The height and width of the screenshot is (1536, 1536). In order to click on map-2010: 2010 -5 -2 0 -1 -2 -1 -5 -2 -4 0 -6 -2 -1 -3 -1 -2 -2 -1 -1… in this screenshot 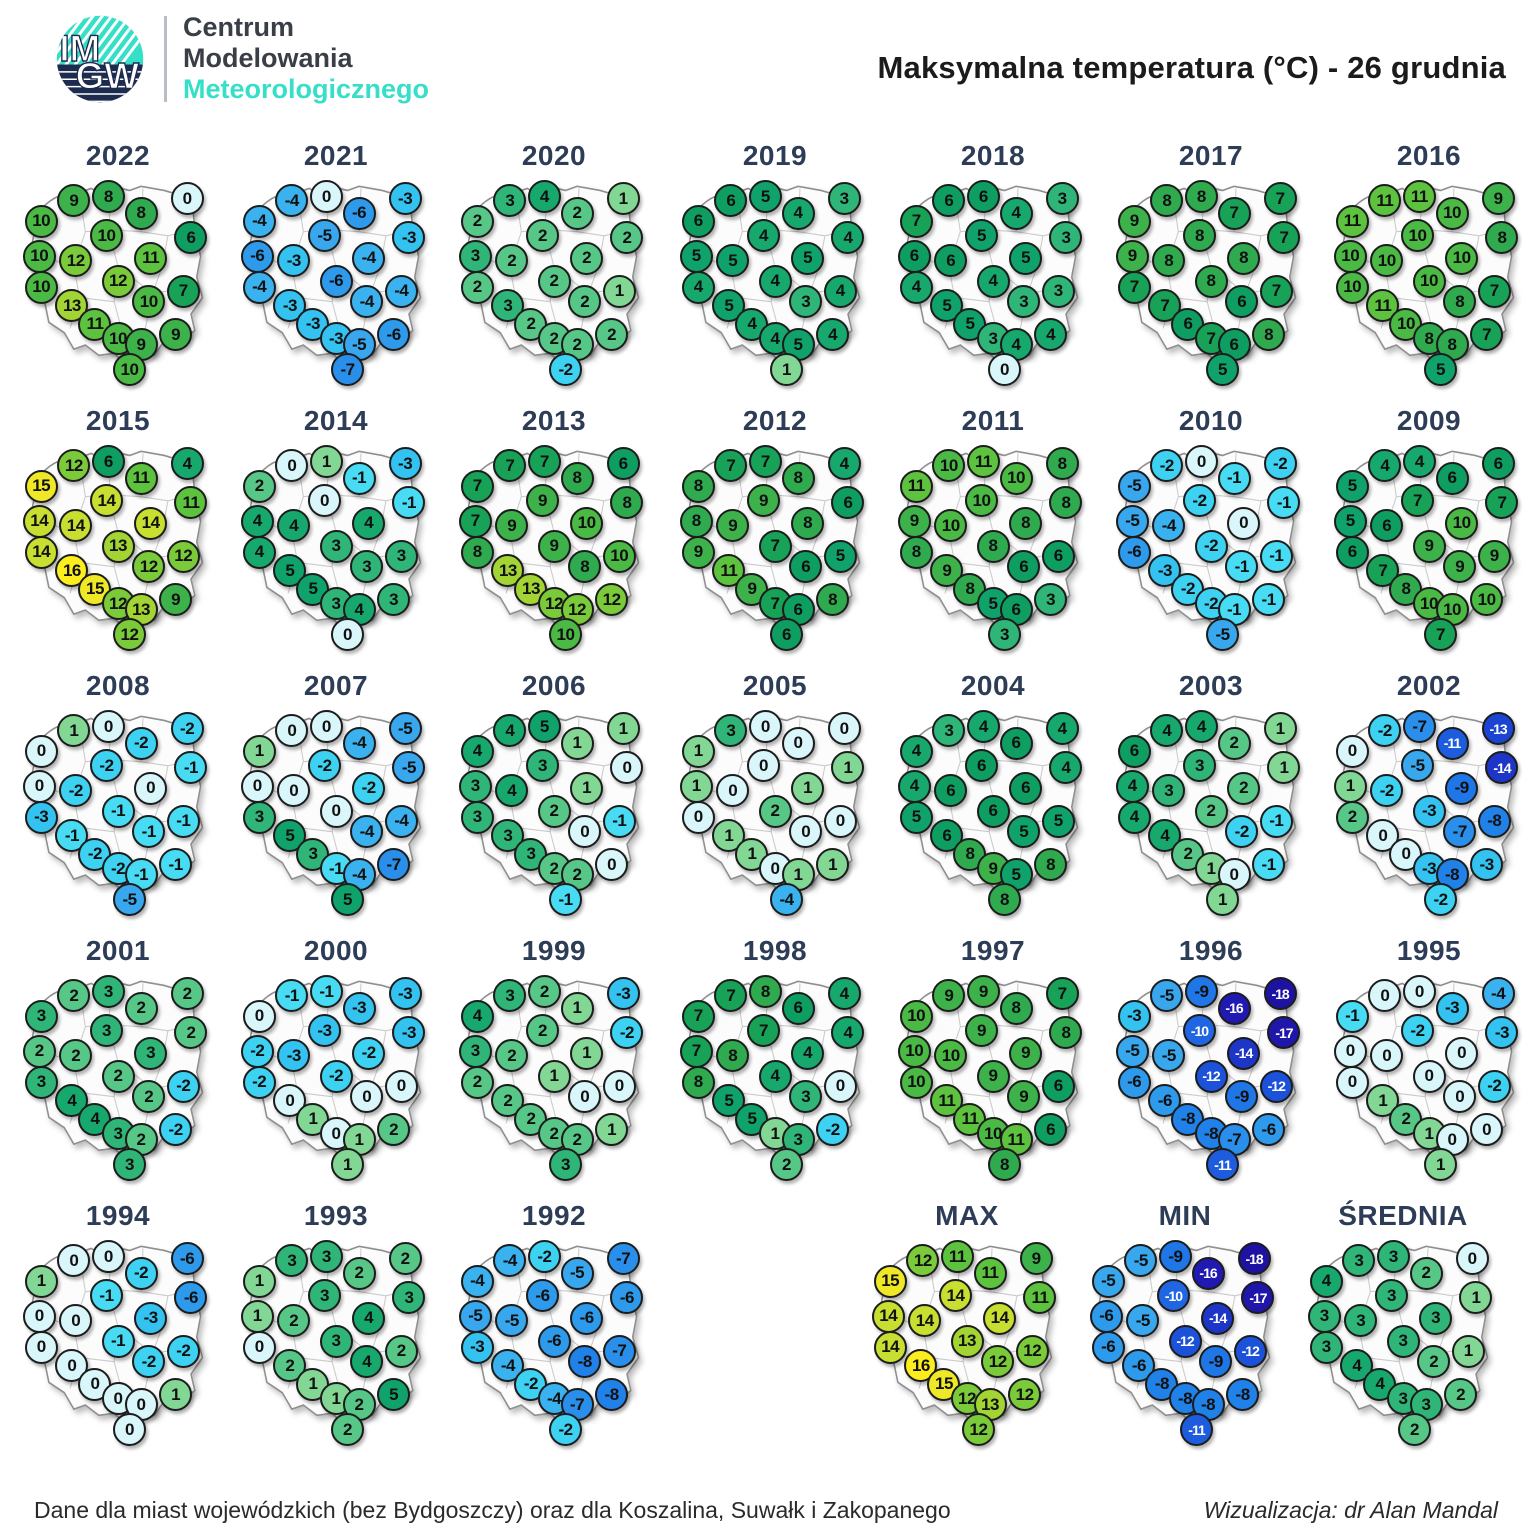, I will do `click(1211, 536)`.